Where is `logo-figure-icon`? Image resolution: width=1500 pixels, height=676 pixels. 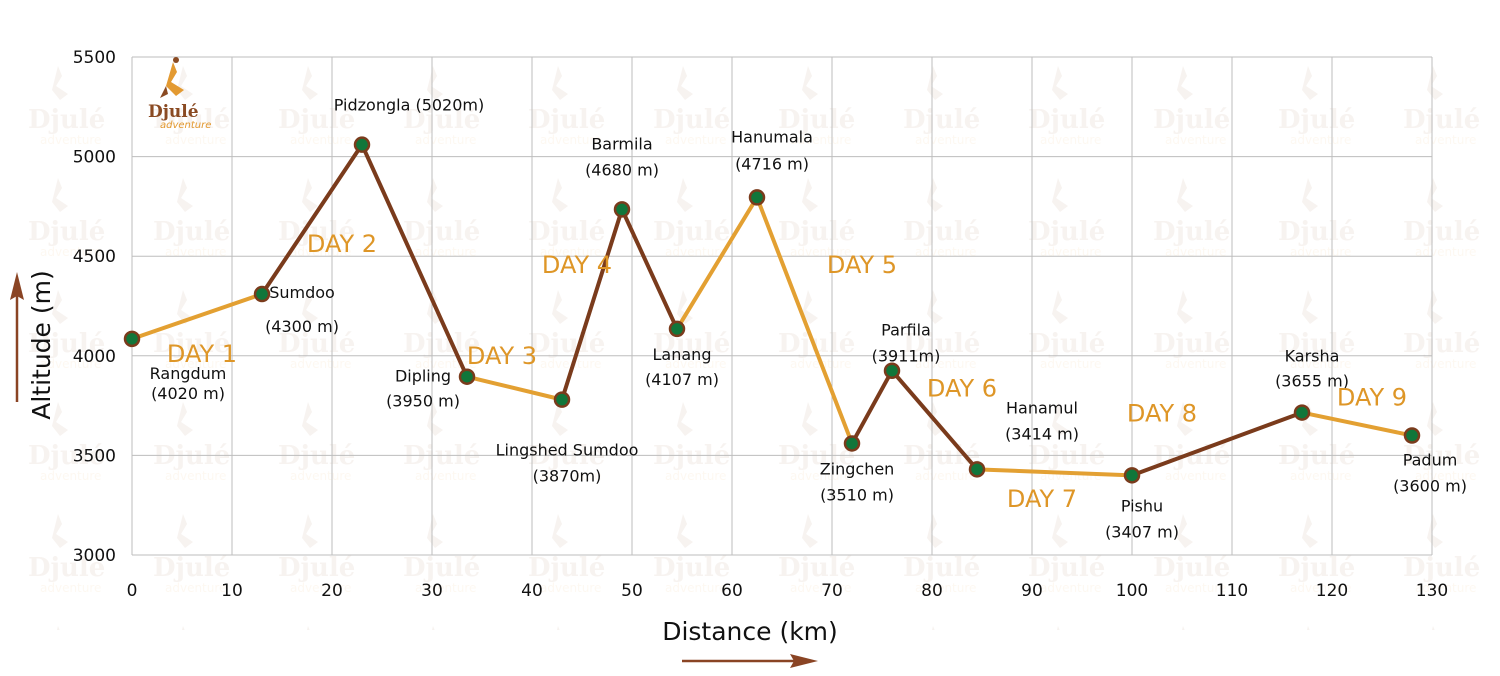
logo-figure-icon is located at coordinates (172, 77).